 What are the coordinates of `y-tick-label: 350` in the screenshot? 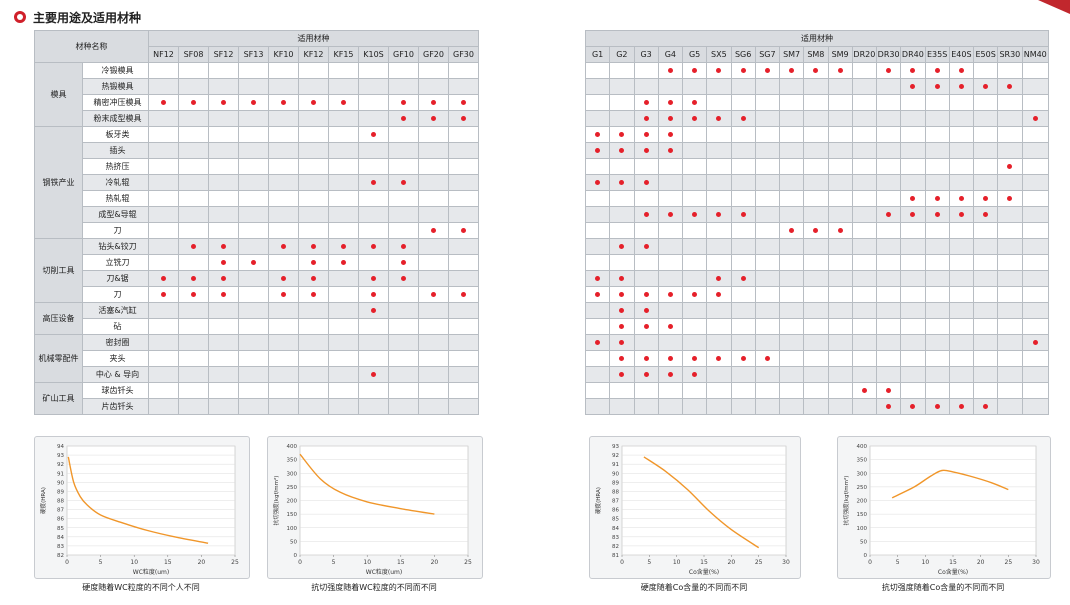 It's located at (292, 461).